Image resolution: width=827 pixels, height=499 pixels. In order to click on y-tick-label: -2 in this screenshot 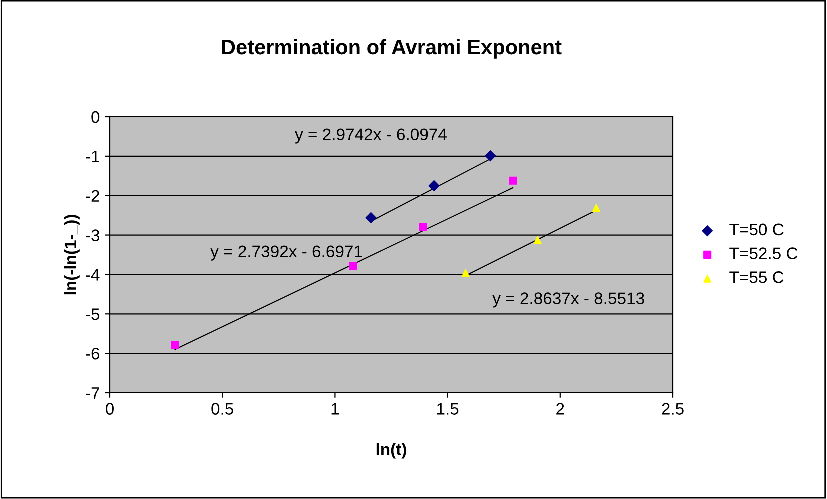, I will do `click(93, 196)`.